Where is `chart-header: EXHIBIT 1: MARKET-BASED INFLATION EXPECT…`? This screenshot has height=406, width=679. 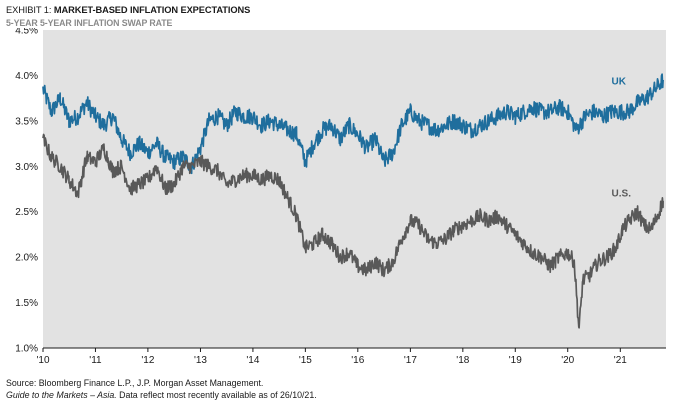
chart-header: EXHIBIT 1: MARKET-BASED INFLATION EXPECT… is located at coordinates (339, 16).